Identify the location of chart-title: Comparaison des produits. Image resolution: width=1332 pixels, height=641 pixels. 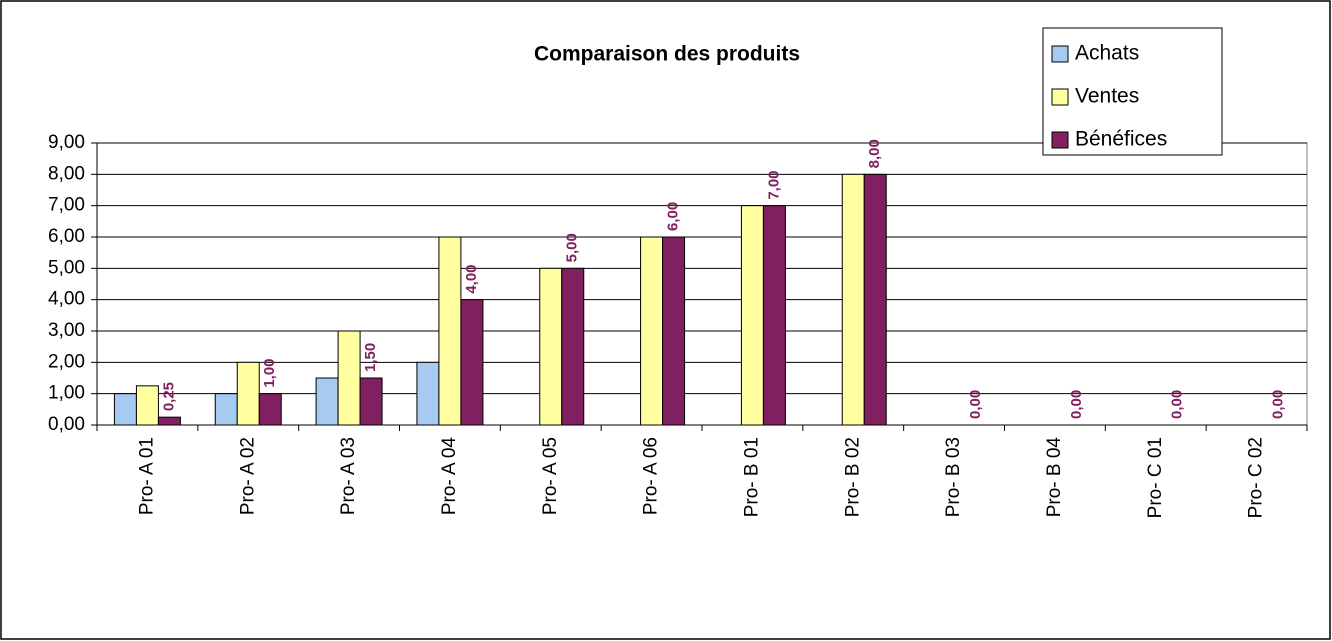
(667, 54).